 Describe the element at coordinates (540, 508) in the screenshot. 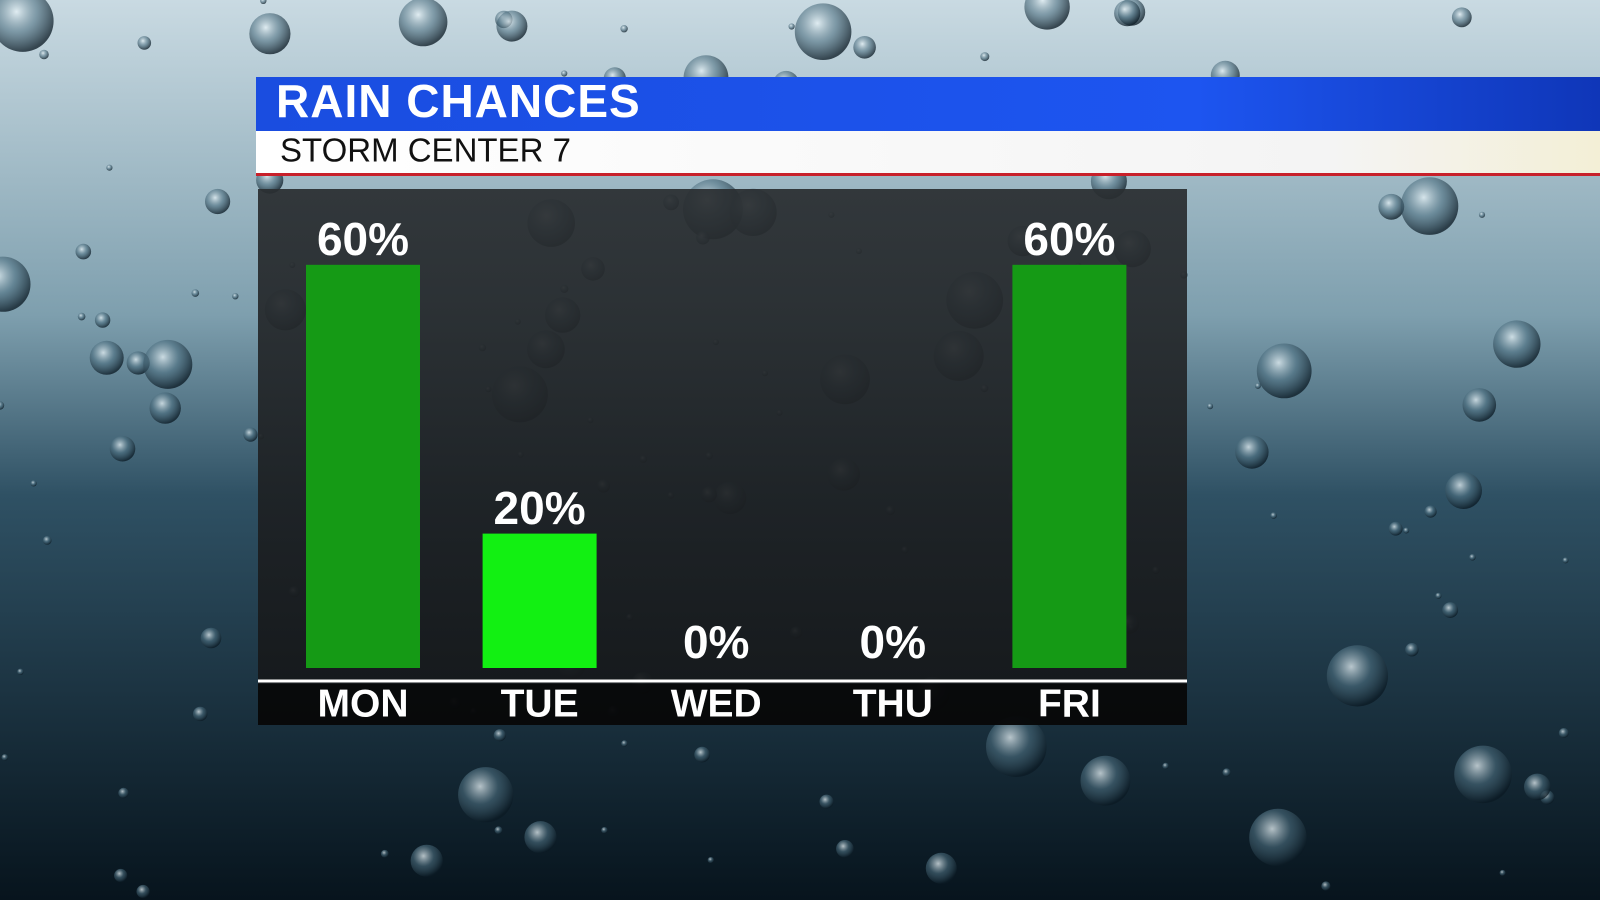

I see `value-label: 20%` at that location.